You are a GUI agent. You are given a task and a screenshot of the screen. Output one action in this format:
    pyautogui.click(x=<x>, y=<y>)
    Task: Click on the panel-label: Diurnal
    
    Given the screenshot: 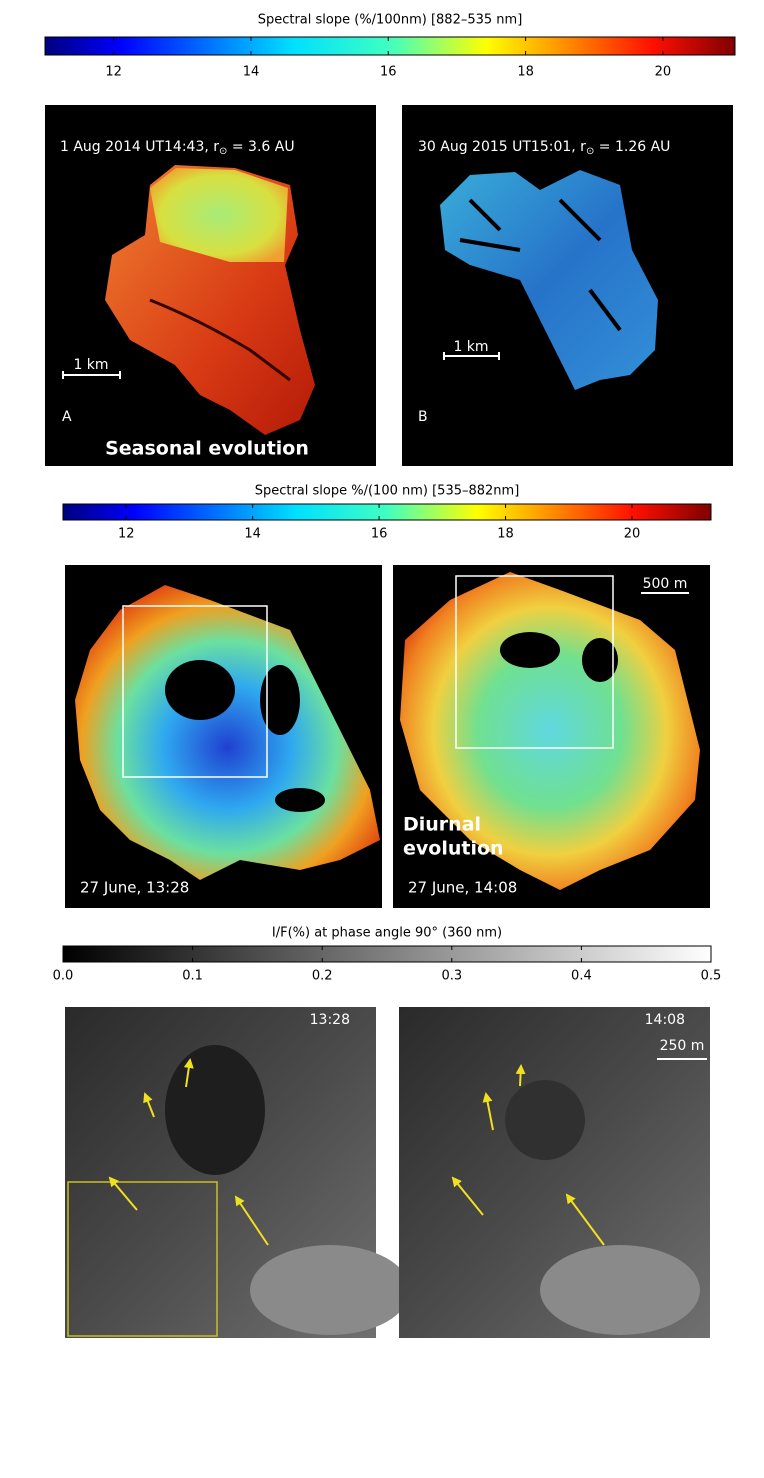 What is the action you would take?
    pyautogui.click(x=442, y=825)
    